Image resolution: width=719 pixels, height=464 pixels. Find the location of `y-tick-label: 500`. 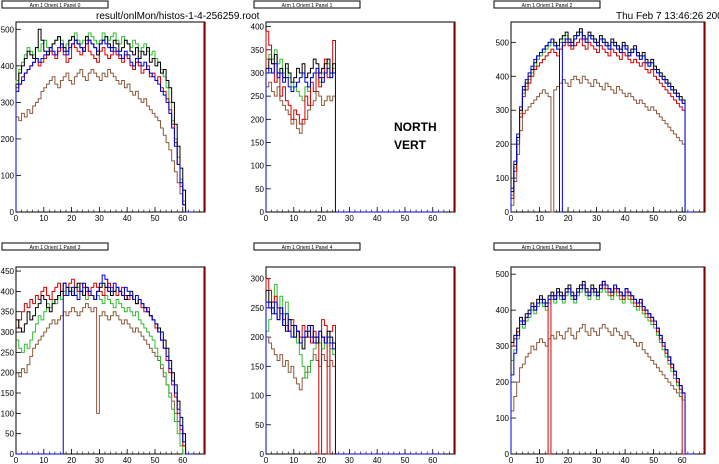

y-tick-label: 500 is located at coordinates (8, 29).